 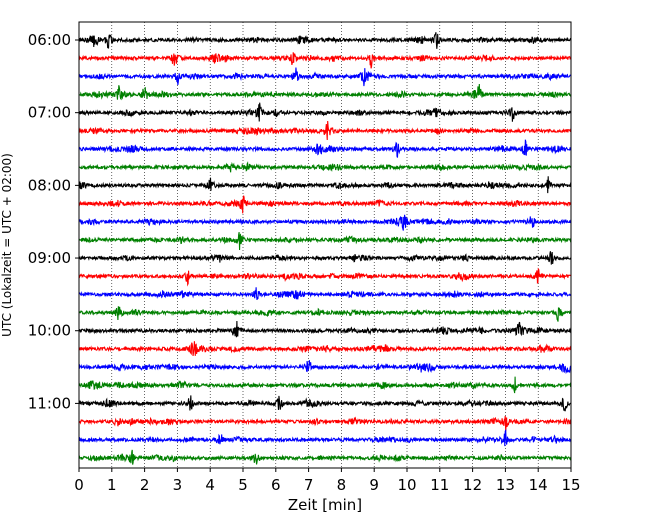 I want to click on x-tick-label: 14, so click(x=538, y=485).